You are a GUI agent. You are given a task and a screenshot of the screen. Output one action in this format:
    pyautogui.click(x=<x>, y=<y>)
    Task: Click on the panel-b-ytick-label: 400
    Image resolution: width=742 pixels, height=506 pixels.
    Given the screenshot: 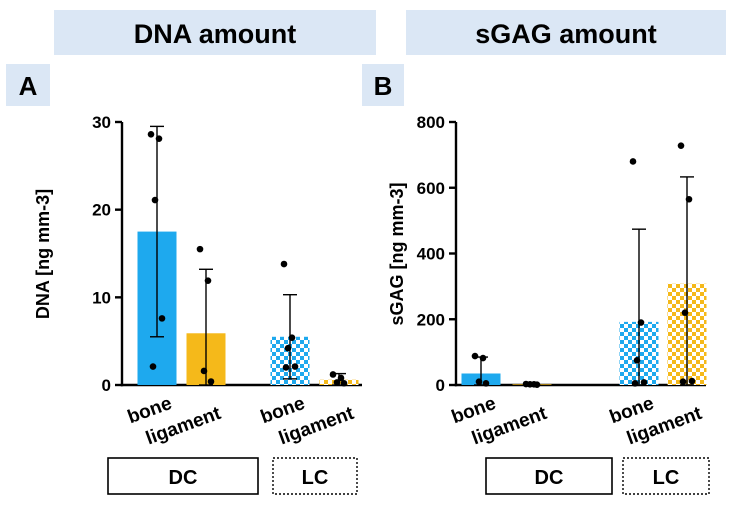 What is the action you would take?
    pyautogui.click(x=431, y=254)
    